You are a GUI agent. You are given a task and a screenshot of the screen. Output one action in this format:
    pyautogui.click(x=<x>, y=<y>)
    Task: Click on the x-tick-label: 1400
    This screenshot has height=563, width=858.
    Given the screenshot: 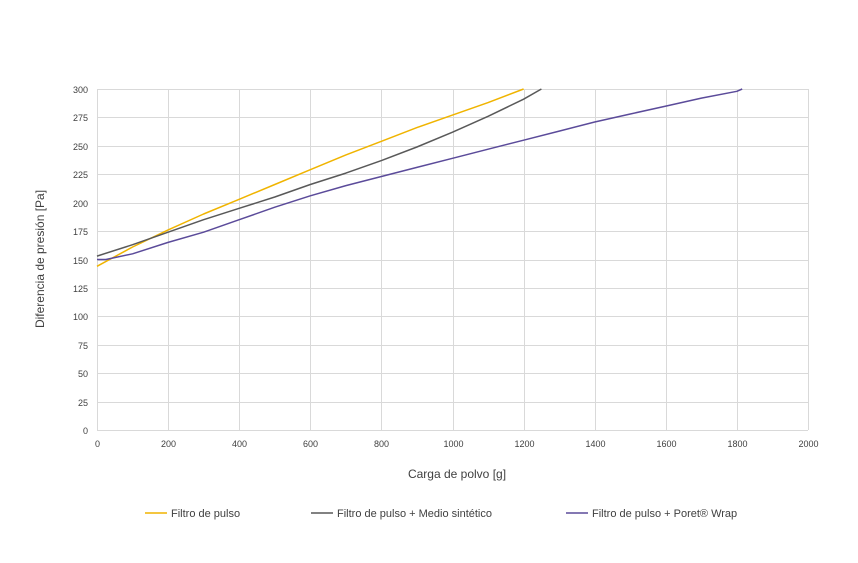 What is the action you would take?
    pyautogui.click(x=595, y=444)
    